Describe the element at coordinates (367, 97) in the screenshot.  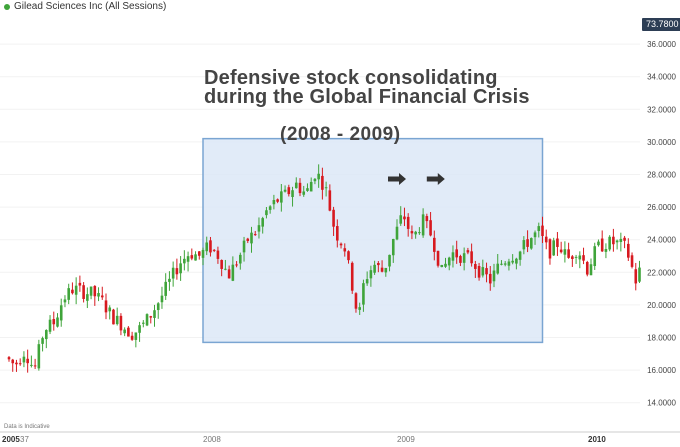
I see `title-line-2: during the Global Financial Crisis` at that location.